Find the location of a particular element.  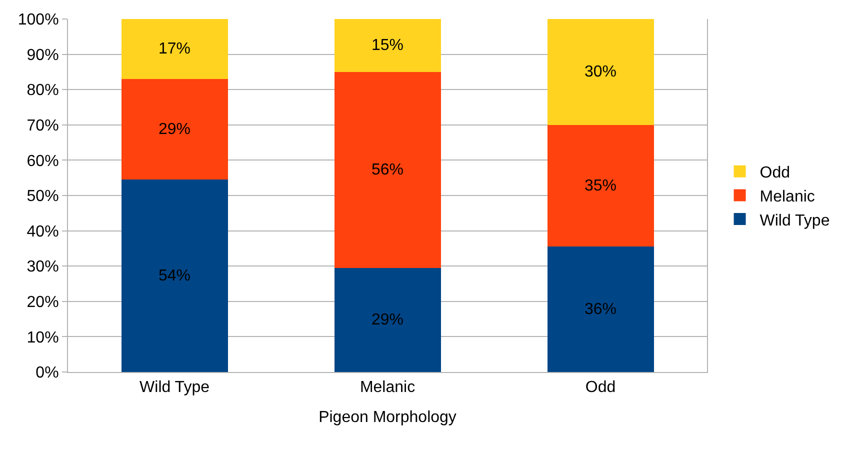

y-tick-label: 100% is located at coordinates (38, 20).